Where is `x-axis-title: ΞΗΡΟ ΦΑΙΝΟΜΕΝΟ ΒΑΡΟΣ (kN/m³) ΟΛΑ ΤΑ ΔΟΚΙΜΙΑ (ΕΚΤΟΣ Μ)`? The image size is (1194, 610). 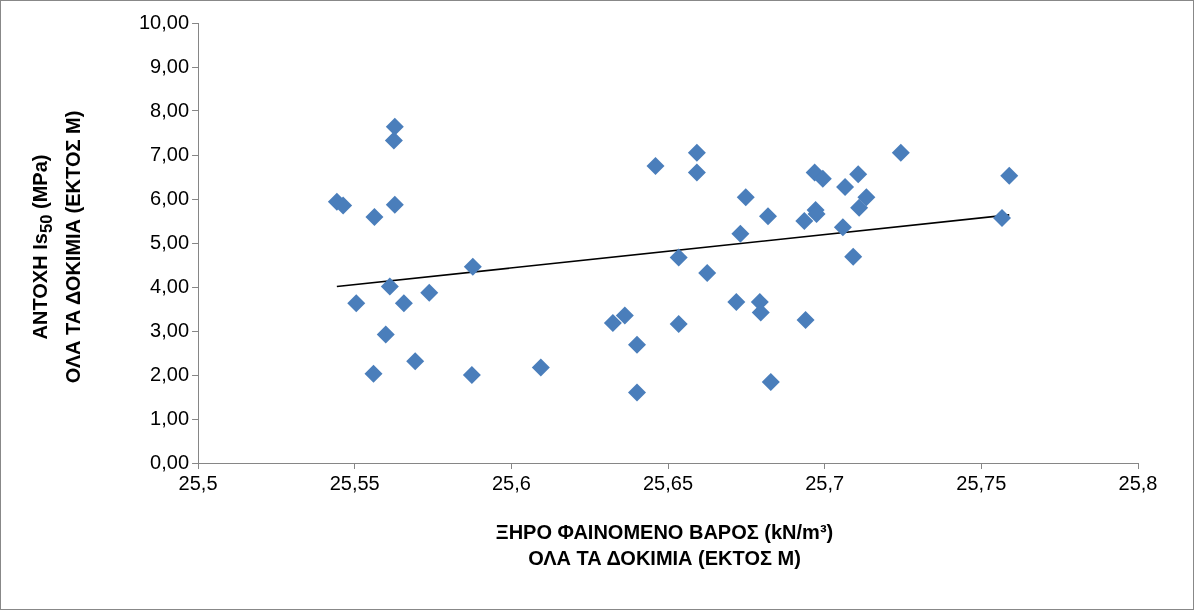
x-axis-title: ΞΗΡΟ ΦΑΙΝΟΜΕΝΟ ΒΑΡΟΣ (kN/m³) ΟΛΑ ΤΑ ΔΟΚΙΜΙΑ (ΕΚΤΟΣ Μ) is located at coordinates (664, 545).